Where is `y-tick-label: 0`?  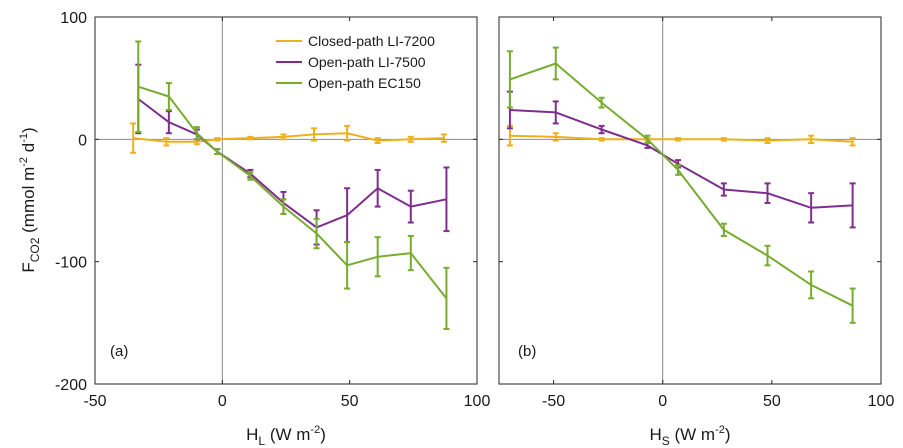 y-tick-label: 0 is located at coordinates (82, 140).